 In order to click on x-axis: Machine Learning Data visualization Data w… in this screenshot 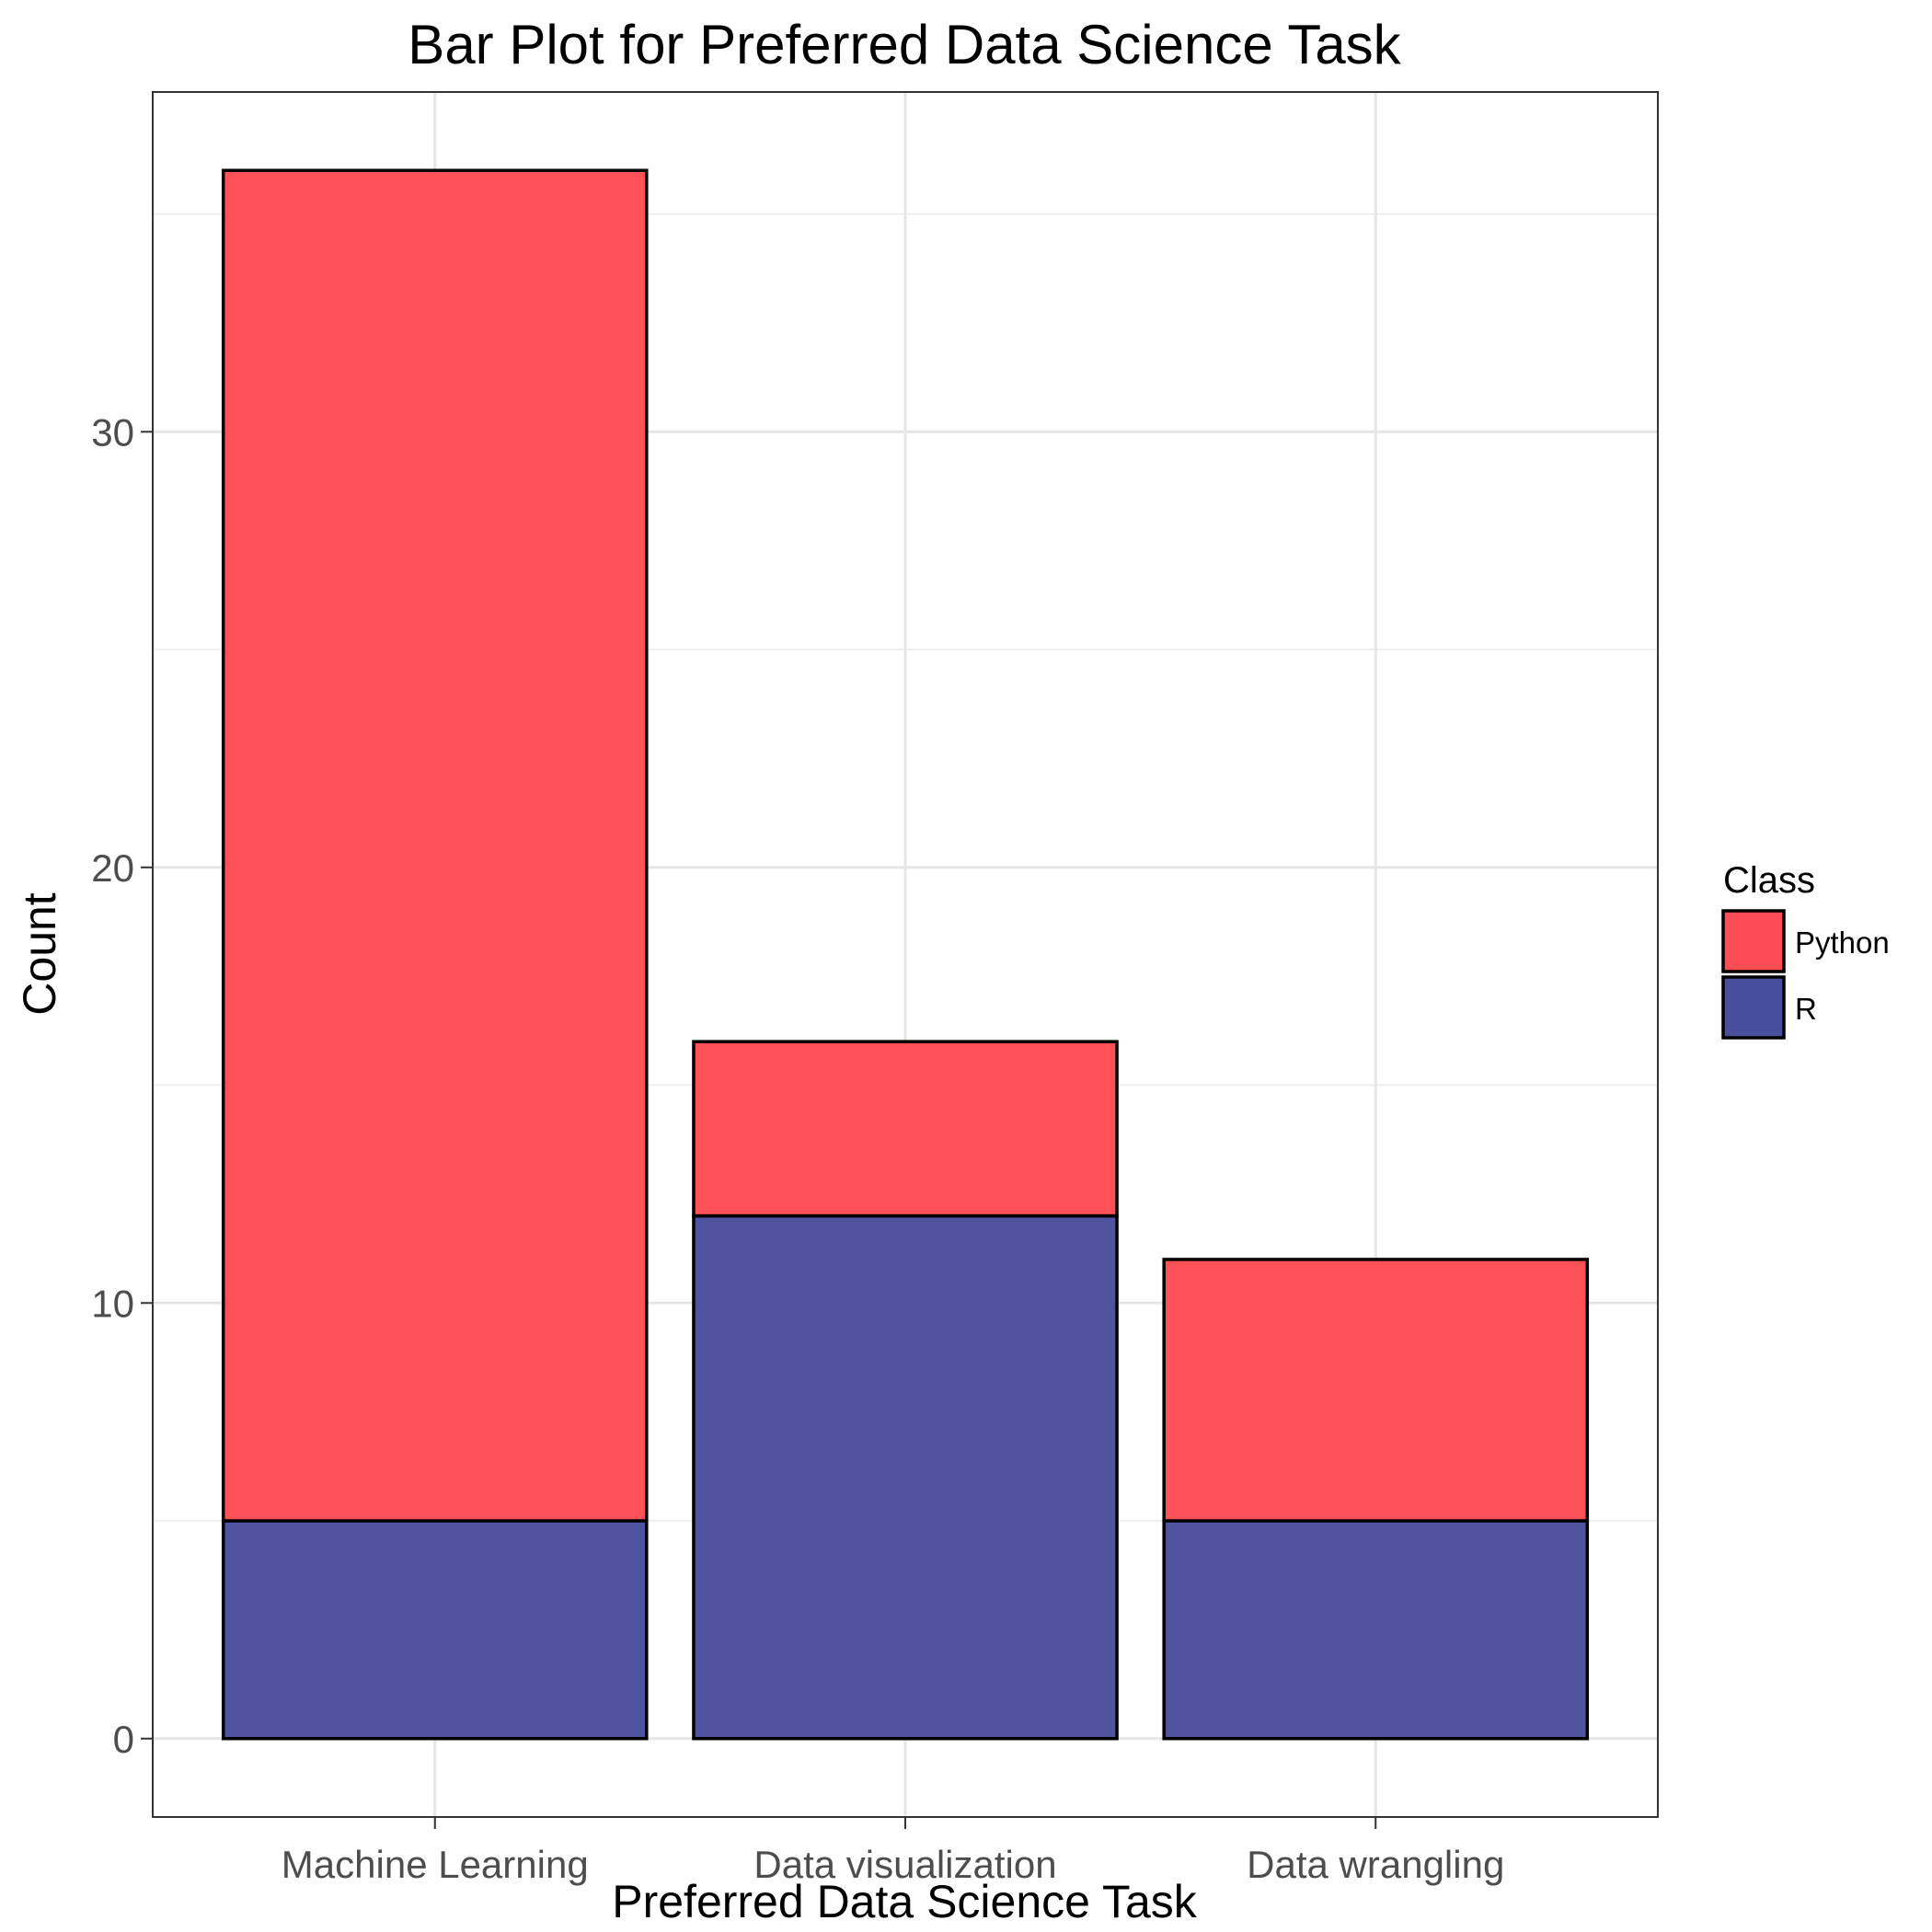, I will do `click(893, 1851)`.